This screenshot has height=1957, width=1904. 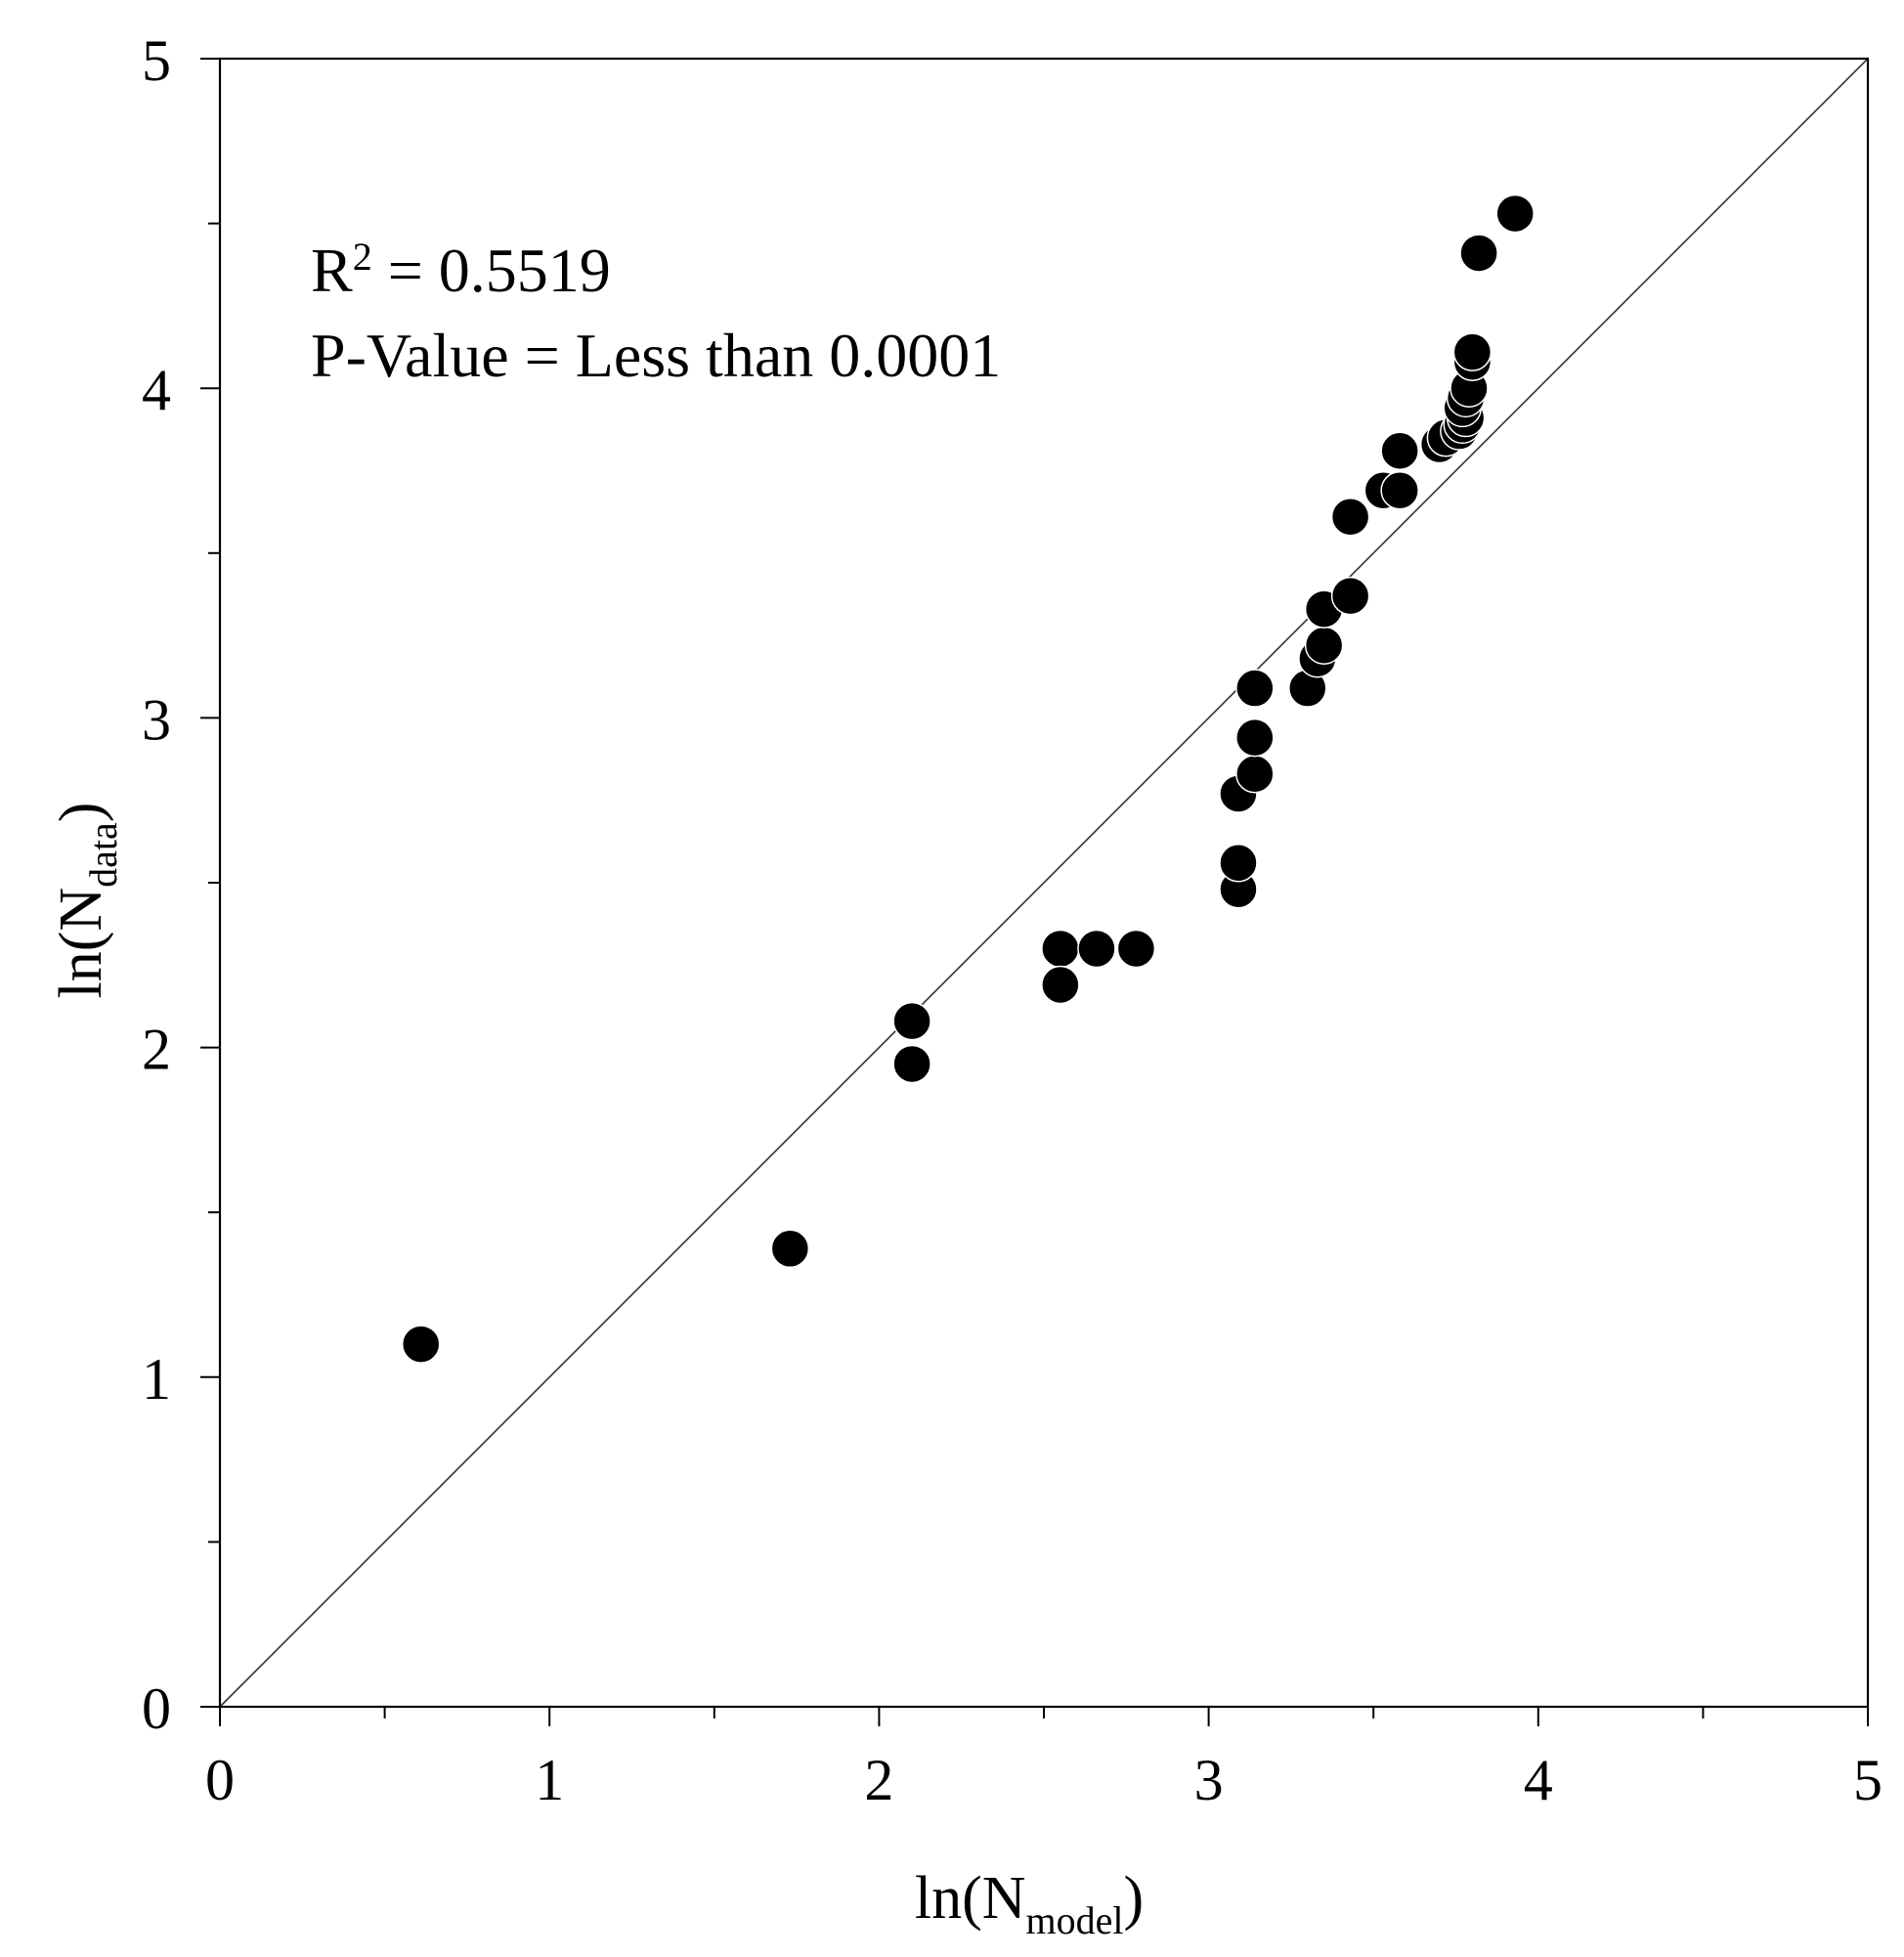 What do you see at coordinates (1133, 1898) in the screenshot?
I see `x-axis-title-suffix: )` at bounding box center [1133, 1898].